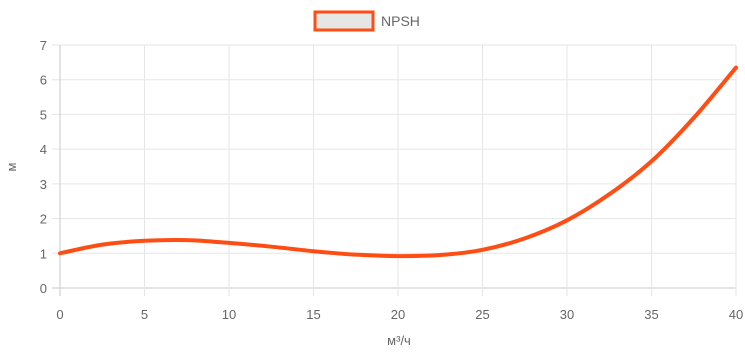 The width and height of the screenshot is (745, 359). What do you see at coordinates (482, 314) in the screenshot?
I see `x-tick-label: 25` at bounding box center [482, 314].